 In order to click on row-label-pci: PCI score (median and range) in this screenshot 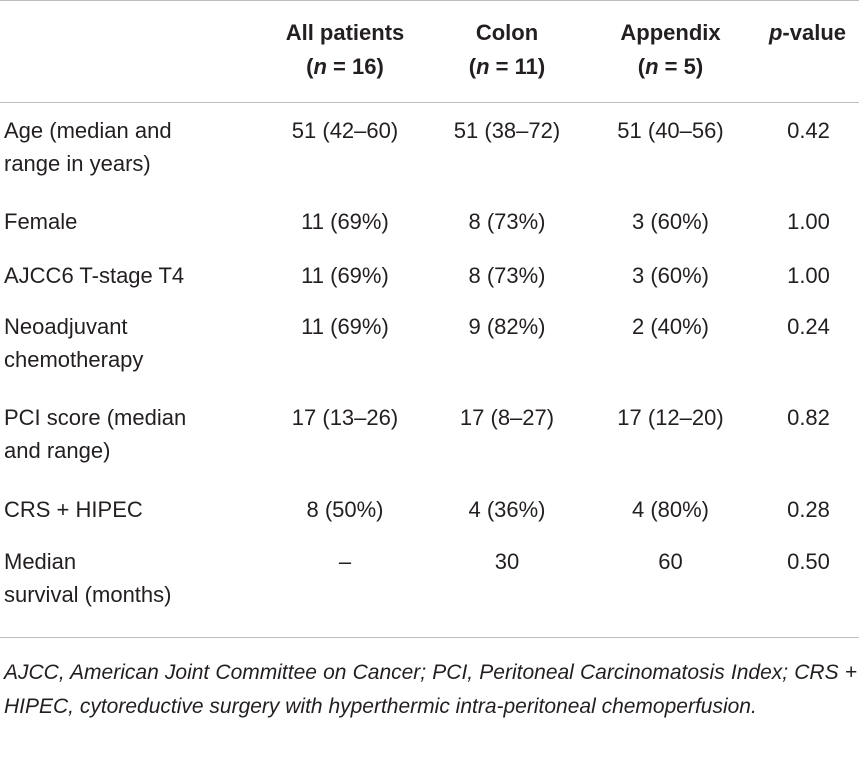, I will do `click(95, 434)`.